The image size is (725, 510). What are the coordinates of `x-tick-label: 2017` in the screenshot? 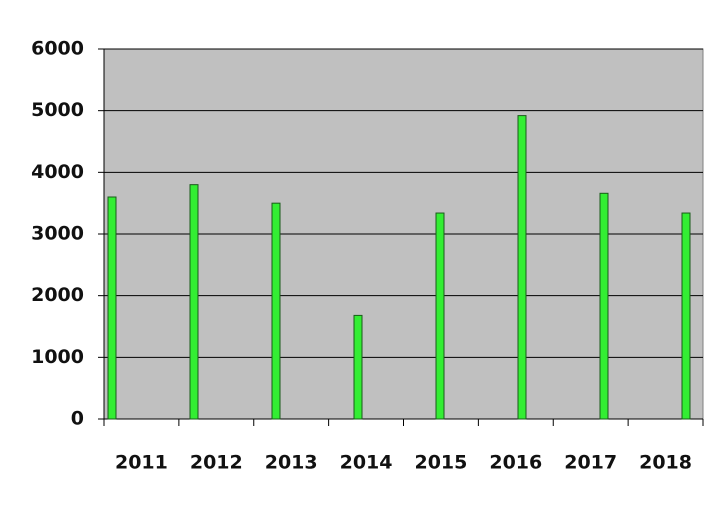 It's located at (590, 463).